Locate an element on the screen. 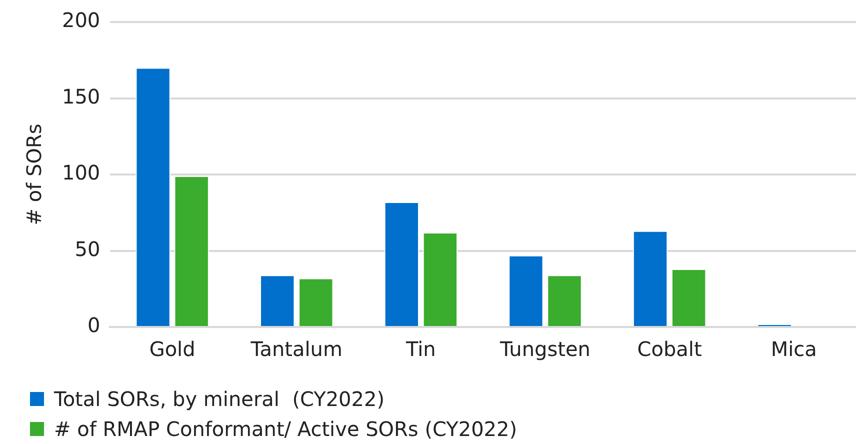 The height and width of the screenshot is (444, 856). y-tick-label: 50 is located at coordinates (87, 248).